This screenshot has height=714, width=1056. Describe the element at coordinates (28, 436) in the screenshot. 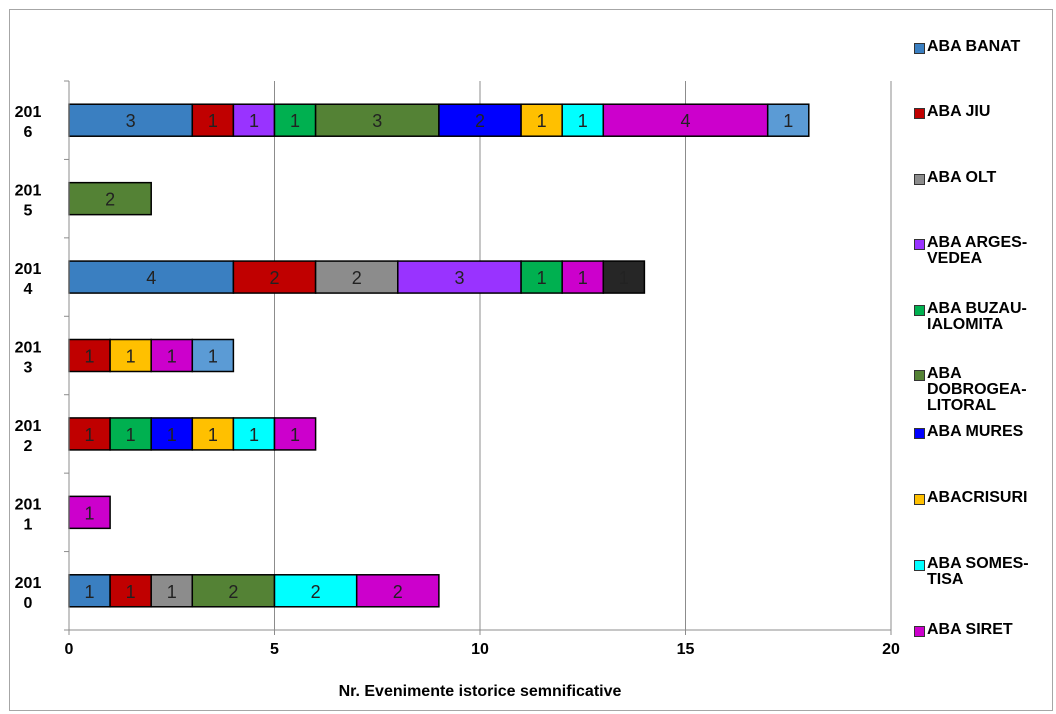

I see `y-category-label: 201 2` at that location.